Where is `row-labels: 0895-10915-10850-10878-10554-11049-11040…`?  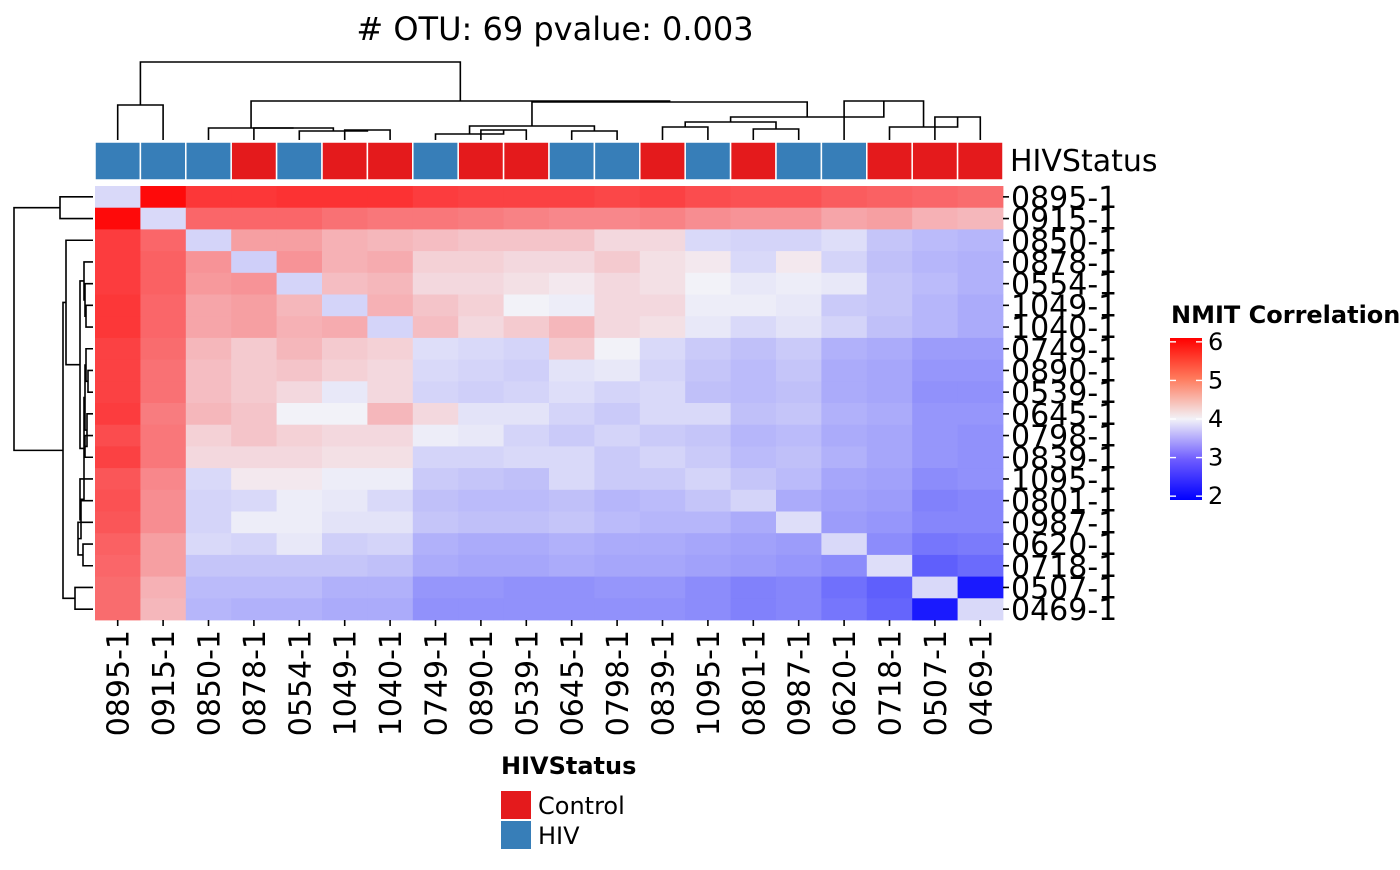
row-labels: 0895-10915-10850-10878-10554-11049-11040… is located at coordinates (1060, 404).